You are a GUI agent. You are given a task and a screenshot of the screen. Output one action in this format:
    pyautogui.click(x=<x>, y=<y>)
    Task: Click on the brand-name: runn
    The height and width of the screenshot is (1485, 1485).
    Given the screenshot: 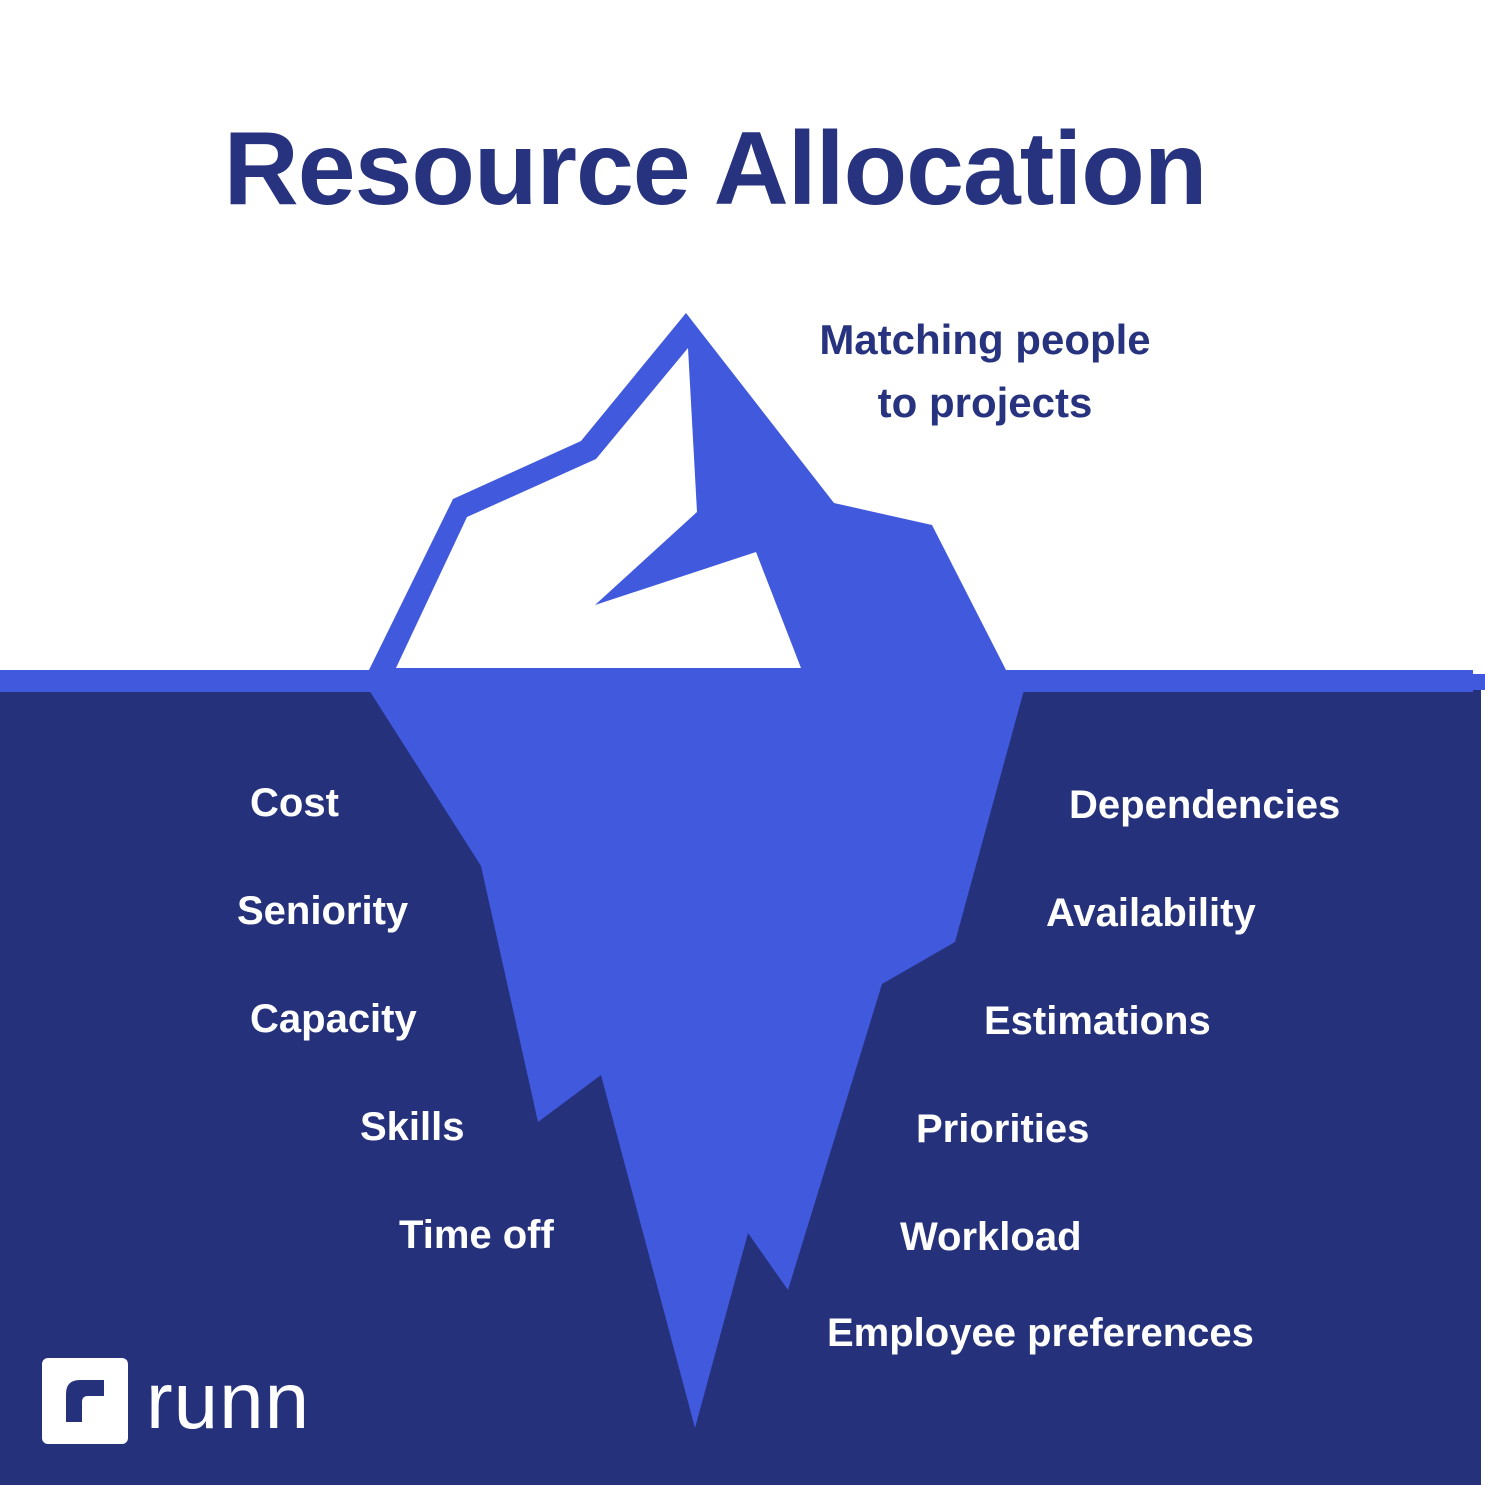 What is the action you would take?
    pyautogui.click(x=228, y=1400)
    